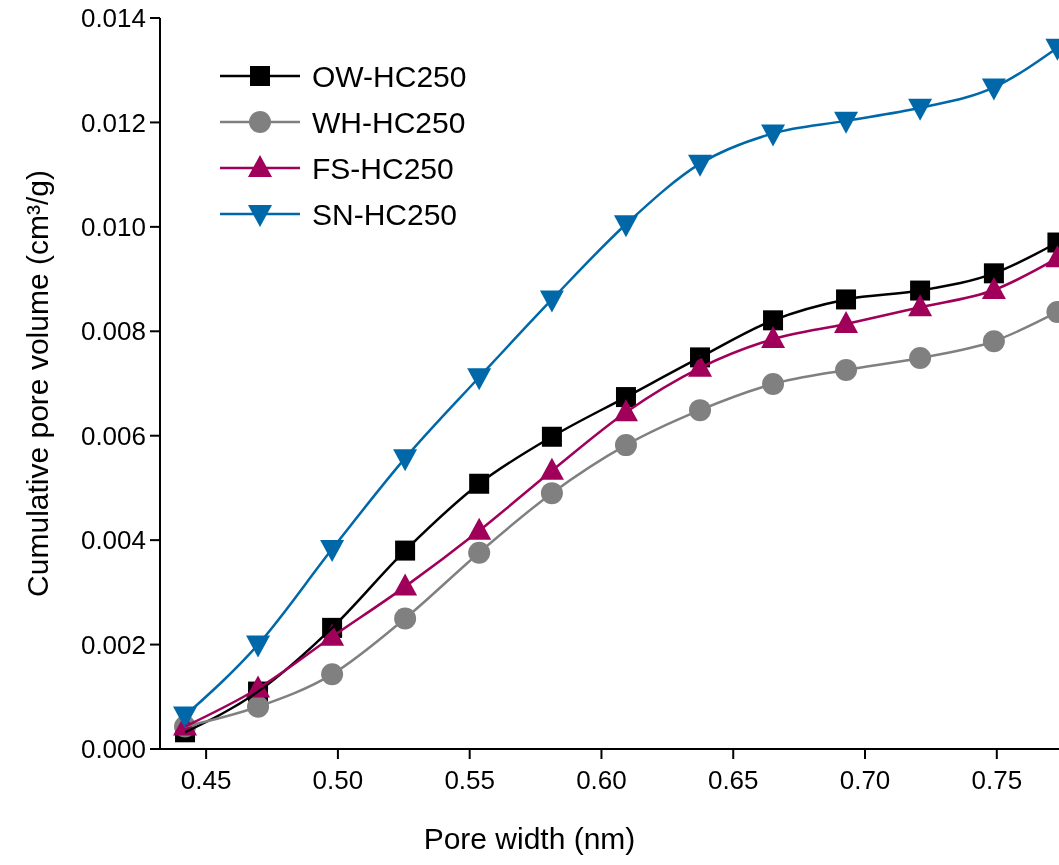  Describe the element at coordinates (383, 168) in the screenshot. I see `legend-label: FS-HC250` at that location.